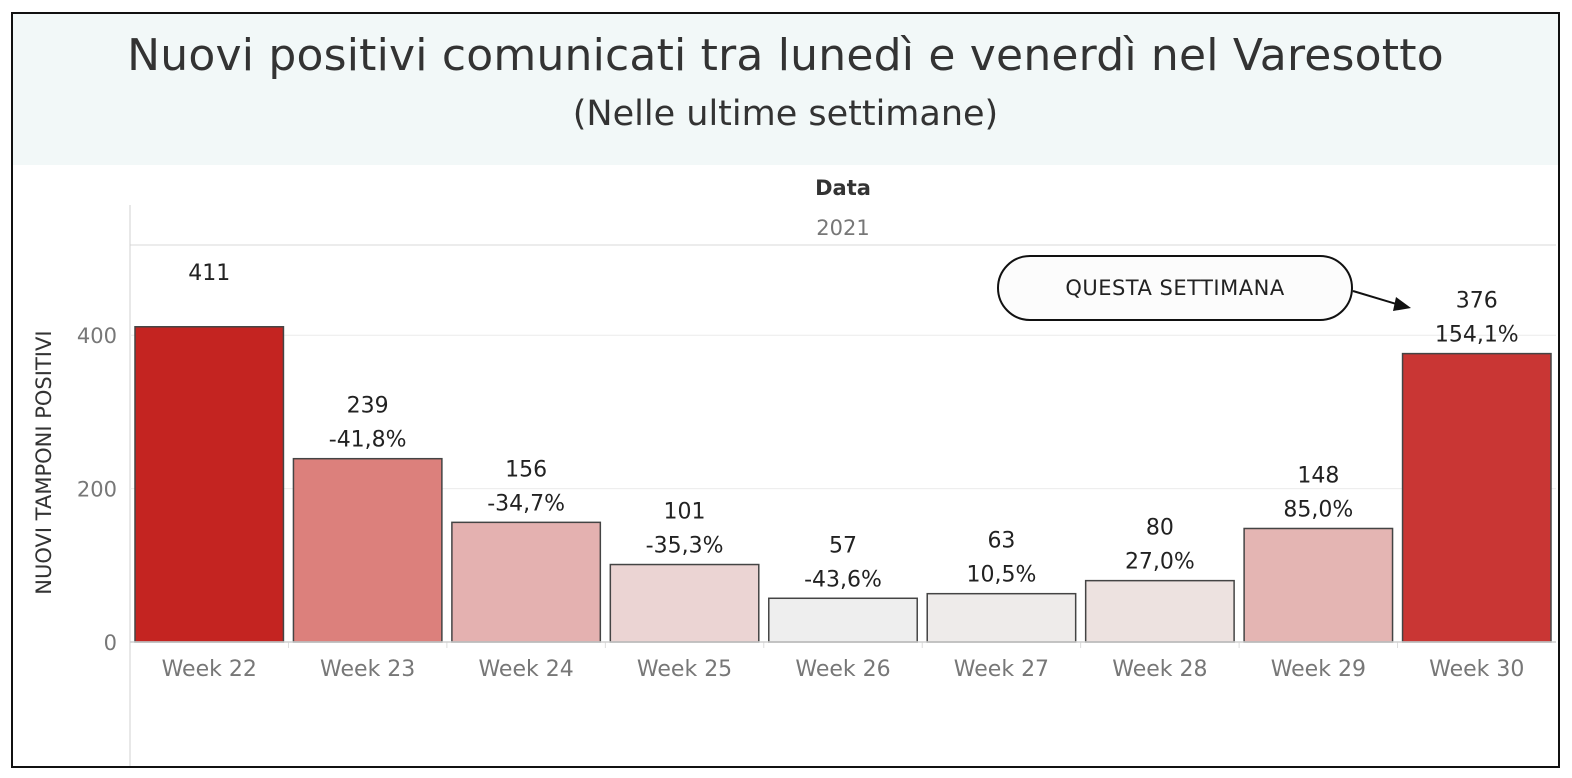 This screenshot has width=1572, height=778. What do you see at coordinates (1318, 509) in the screenshot?
I see `bar-pct-label: 85,0%` at bounding box center [1318, 509].